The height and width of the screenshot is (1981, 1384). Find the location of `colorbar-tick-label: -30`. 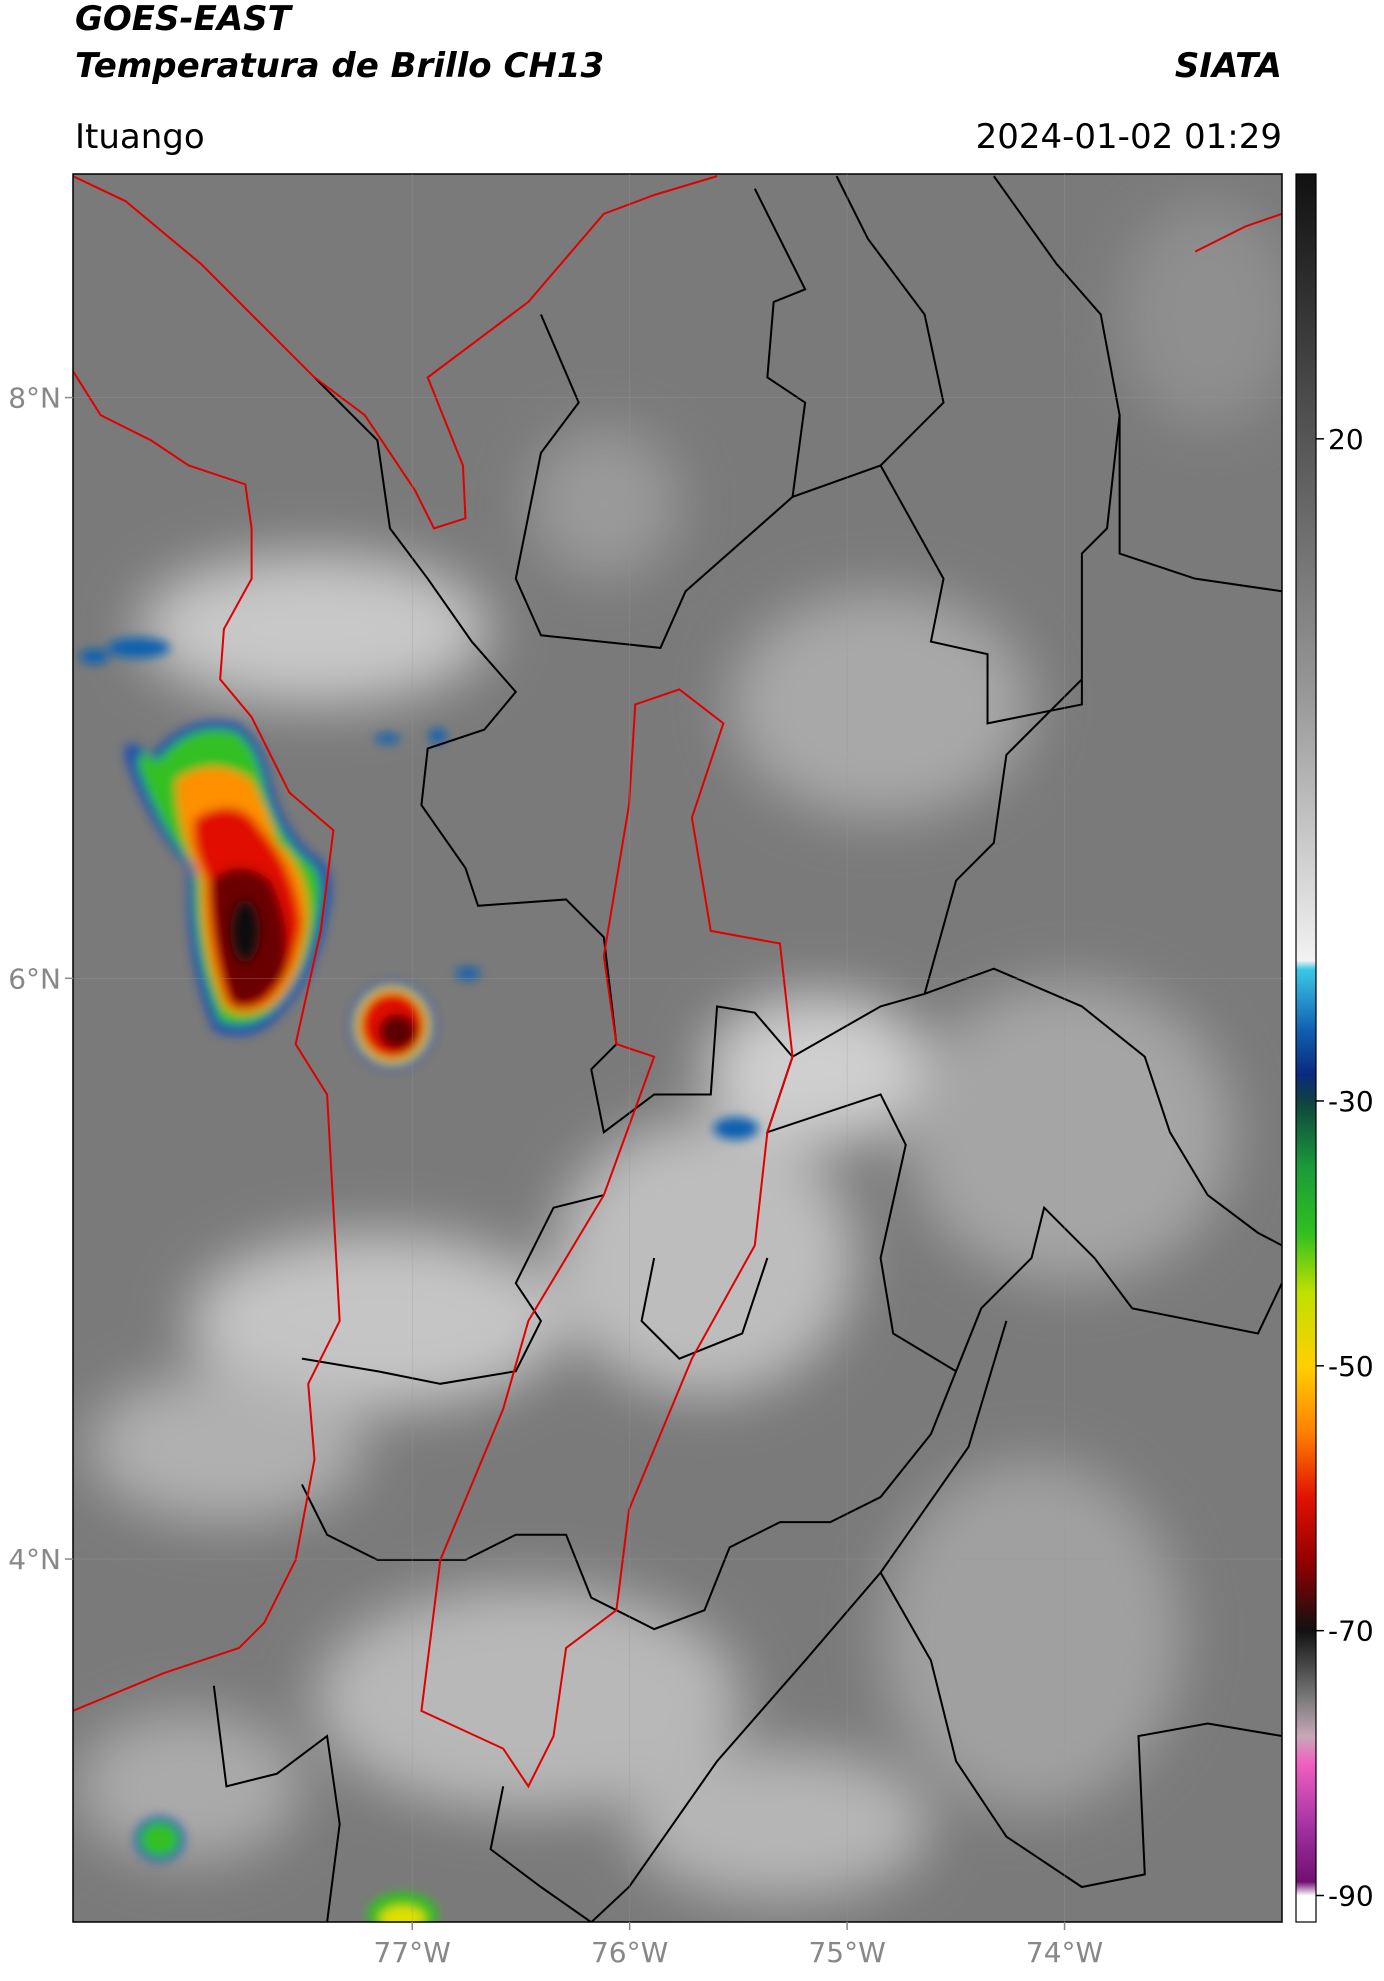

colorbar-tick-label: -30 is located at coordinates (1351, 1101).